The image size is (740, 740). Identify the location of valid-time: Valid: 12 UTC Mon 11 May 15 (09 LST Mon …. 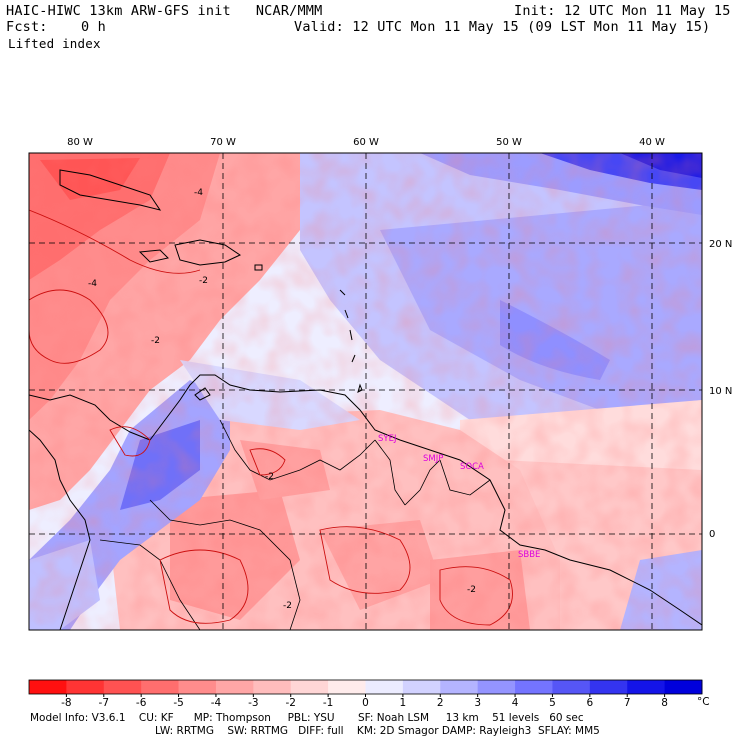
(502, 27).